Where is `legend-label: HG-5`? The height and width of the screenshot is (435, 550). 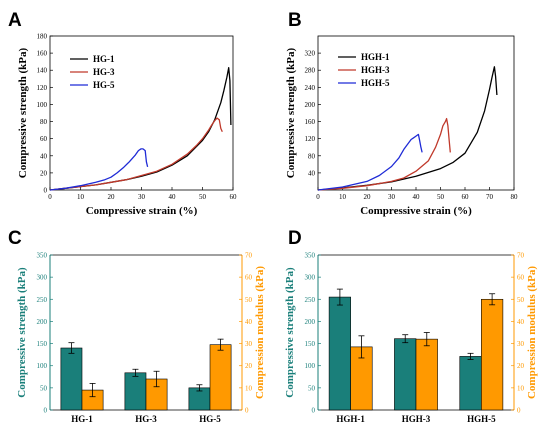 legend-label: HG-5 is located at coordinates (104, 85).